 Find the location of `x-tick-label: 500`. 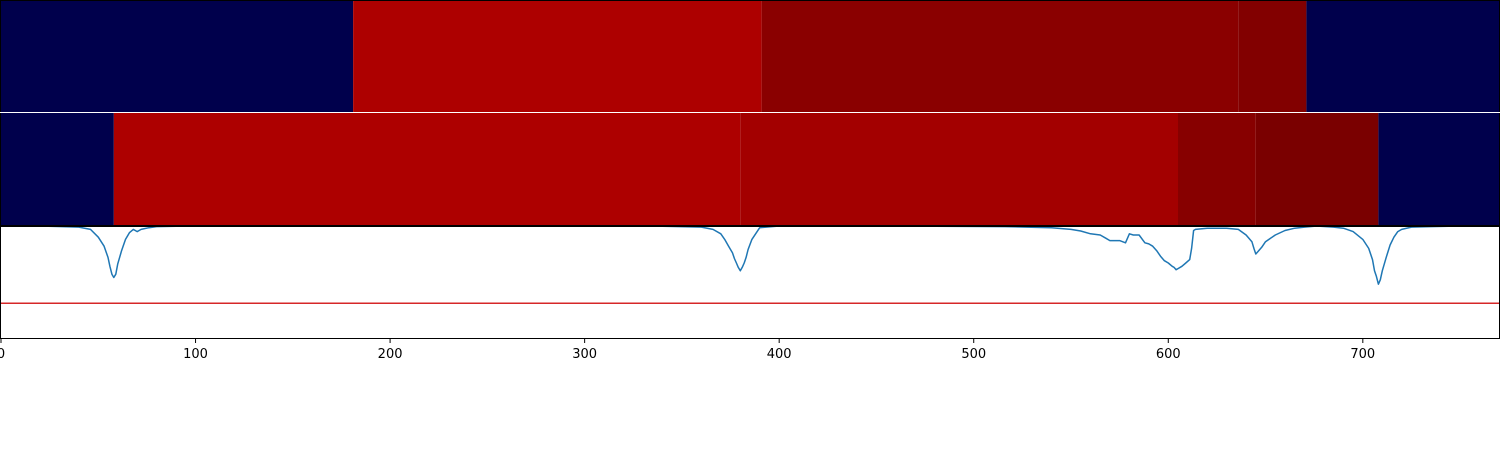

x-tick-label: 500 is located at coordinates (973, 354).